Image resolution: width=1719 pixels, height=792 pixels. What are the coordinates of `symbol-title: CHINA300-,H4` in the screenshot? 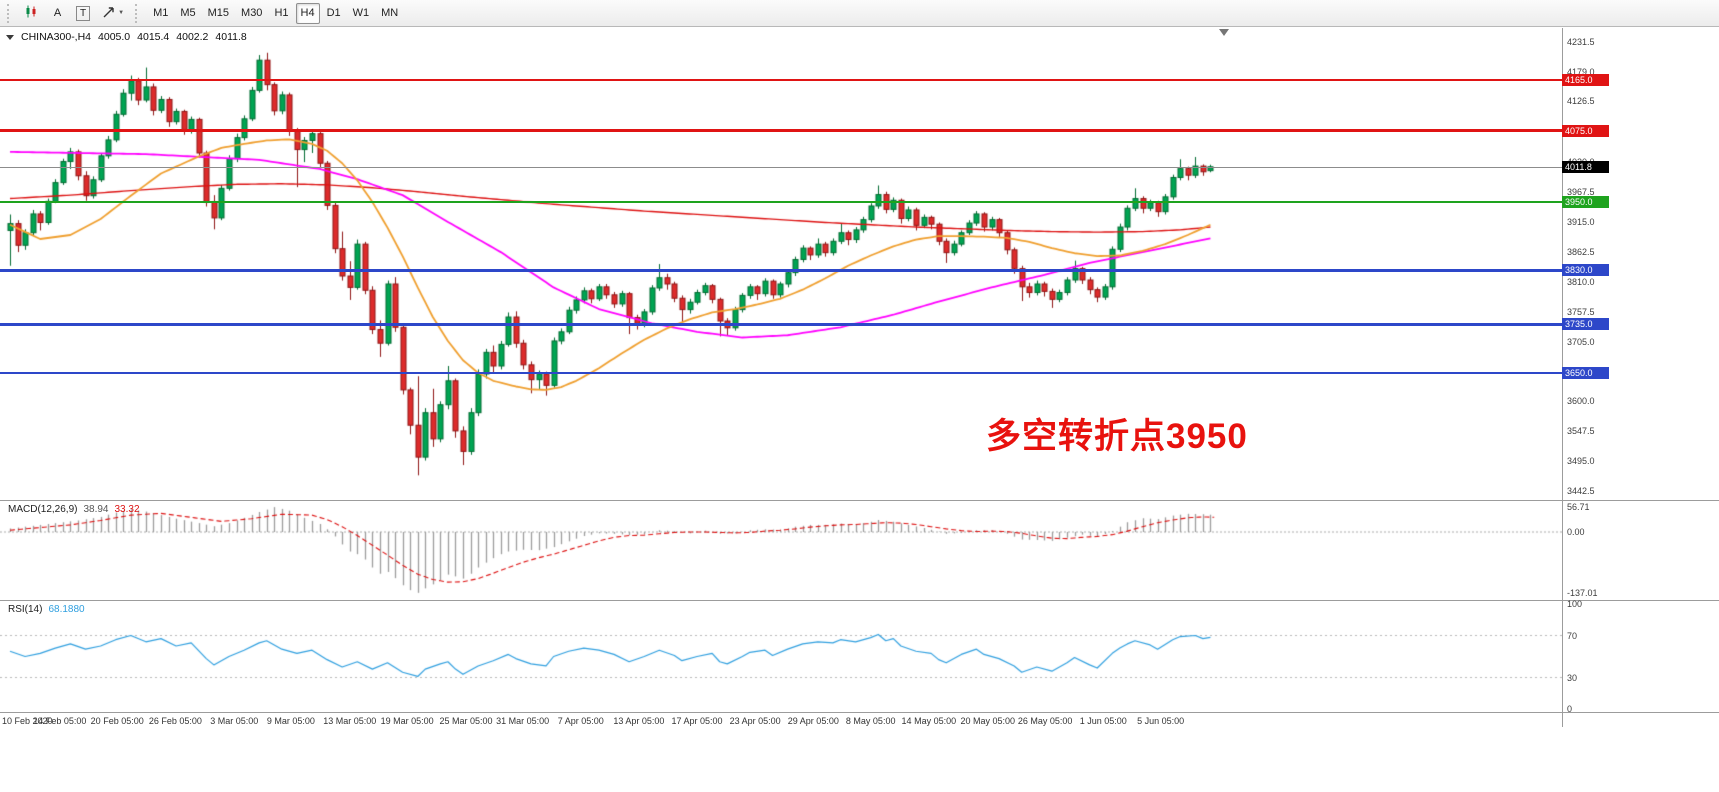 It's located at (56, 37).